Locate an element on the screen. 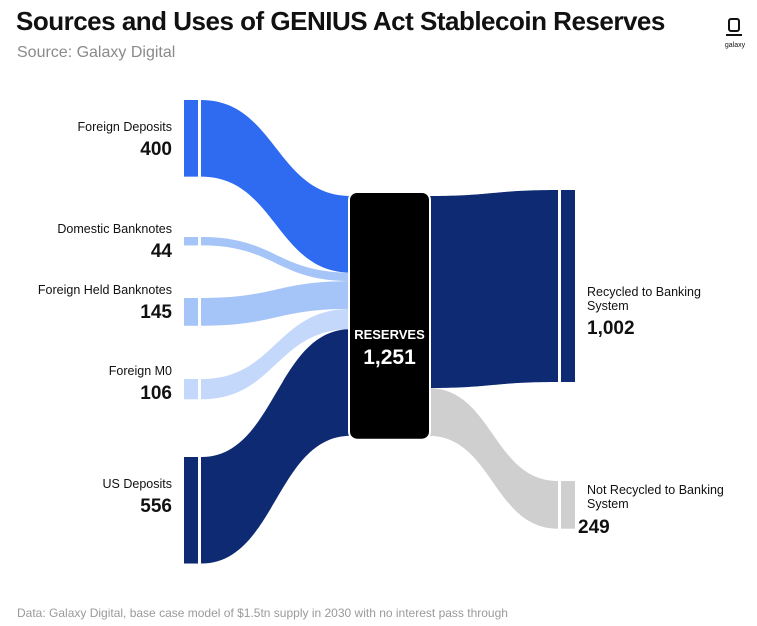 This screenshot has height=626, width=757. center-node-value: 1,251 is located at coordinates (389, 357).